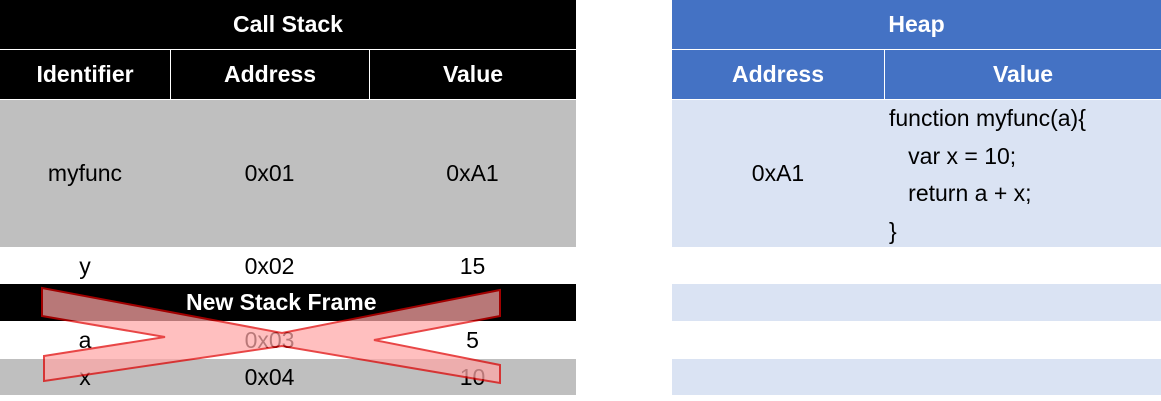 The width and height of the screenshot is (1161, 401). I want to click on call-stack-col-address: Address, so click(269, 74).